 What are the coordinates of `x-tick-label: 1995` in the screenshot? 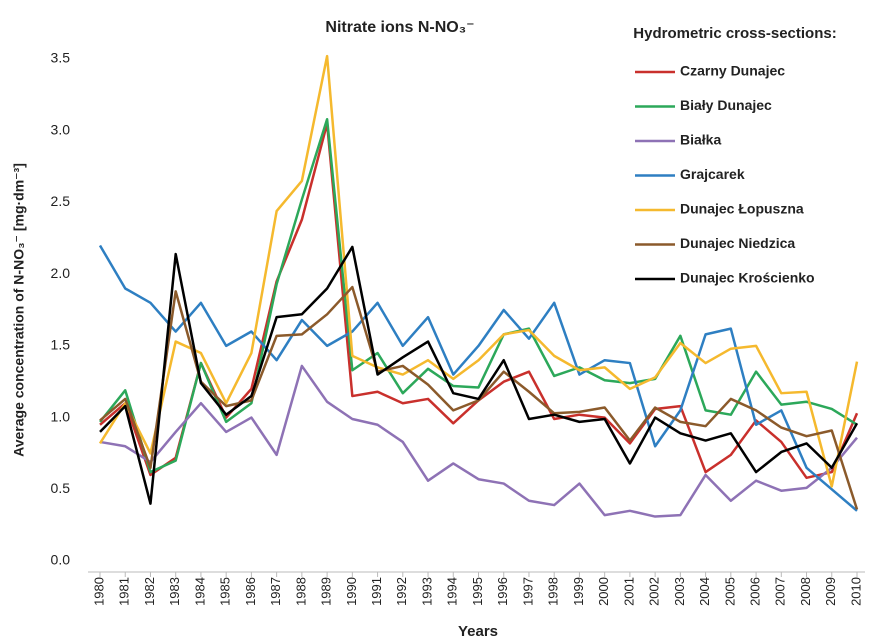 It's located at (477, 591).